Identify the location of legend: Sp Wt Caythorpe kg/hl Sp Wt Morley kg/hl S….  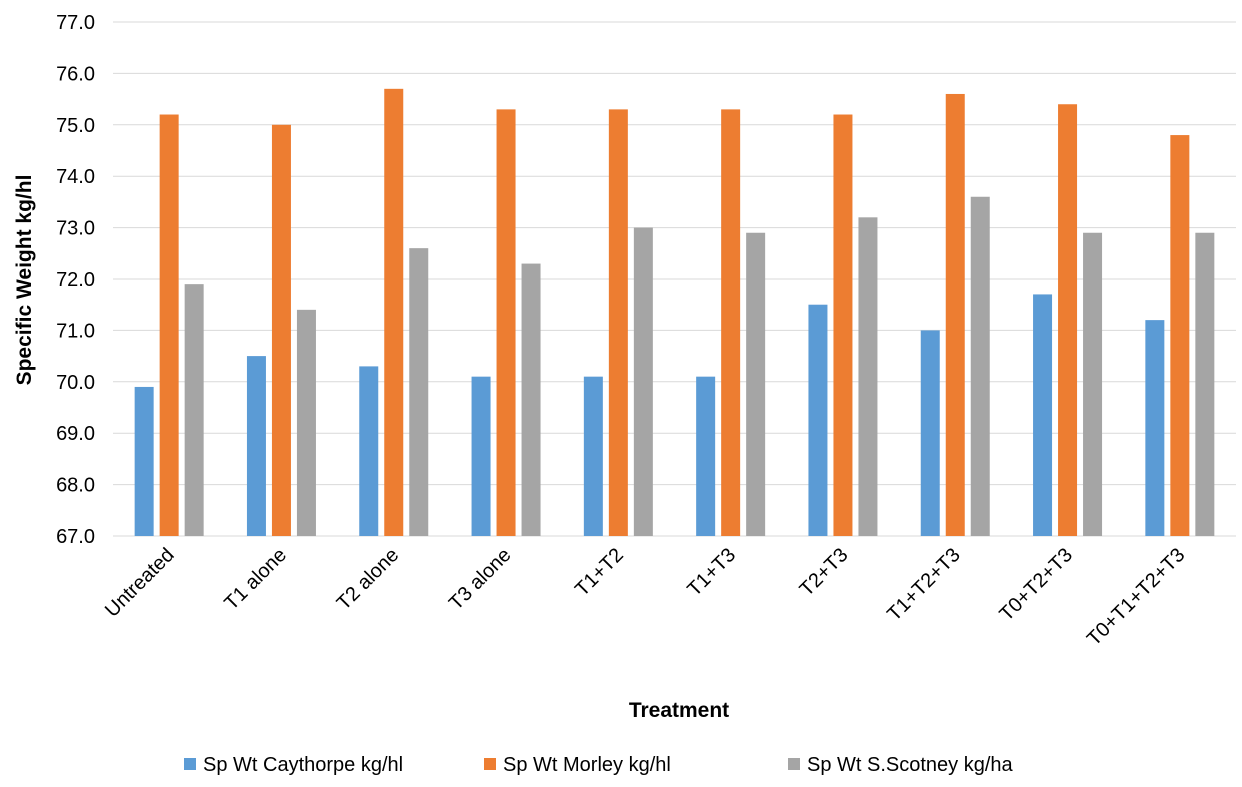
(599, 765).